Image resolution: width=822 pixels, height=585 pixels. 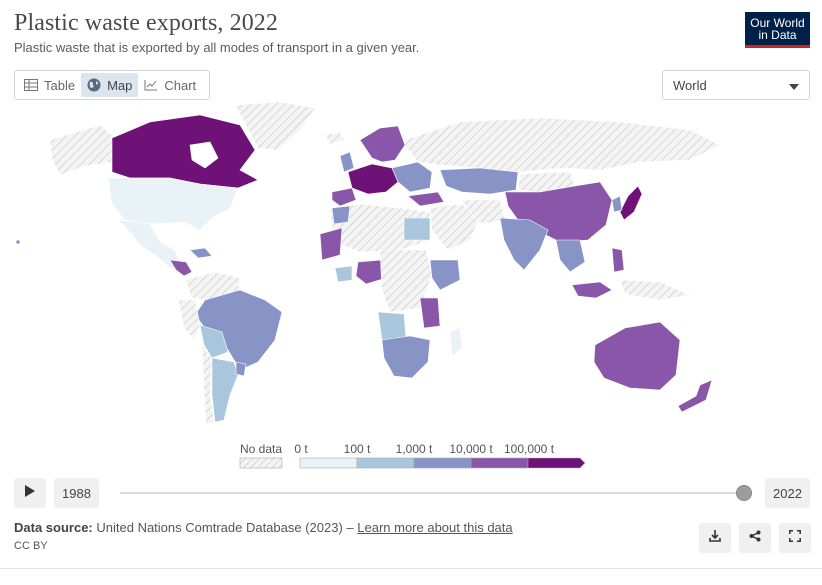 What do you see at coordinates (189, 320) in the screenshot?
I see `country-peru` at bounding box center [189, 320].